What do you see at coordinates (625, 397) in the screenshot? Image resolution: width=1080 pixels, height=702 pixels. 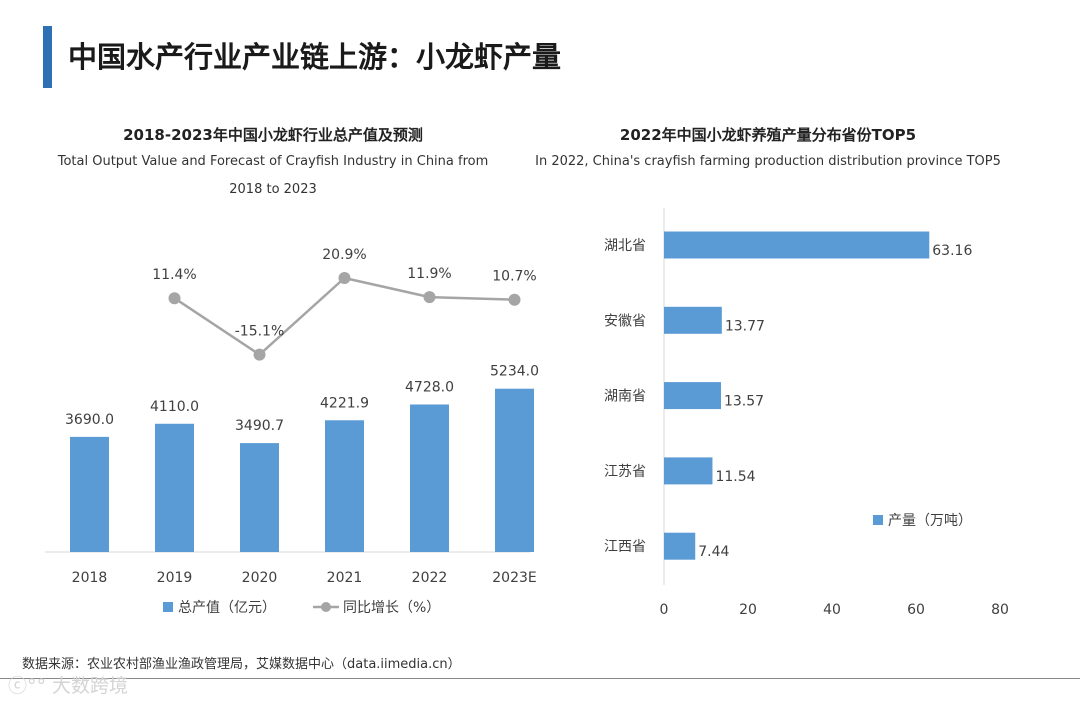 I see `y-tick-湖南省: 湖南省` at bounding box center [625, 397].